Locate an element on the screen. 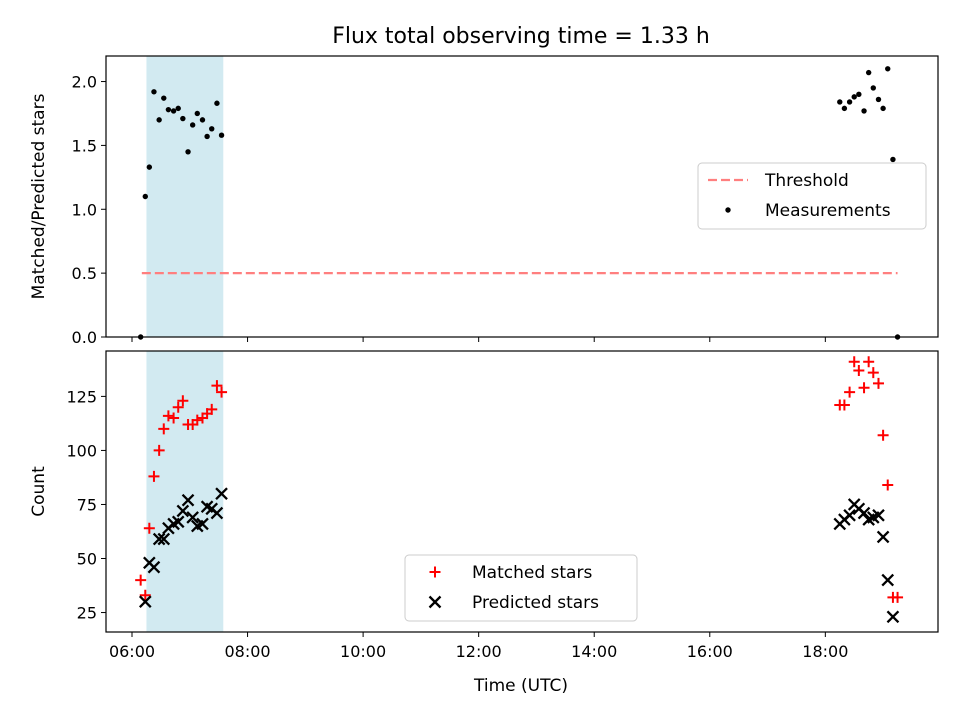  y-tick-label: 75 is located at coordinates (87, 504).